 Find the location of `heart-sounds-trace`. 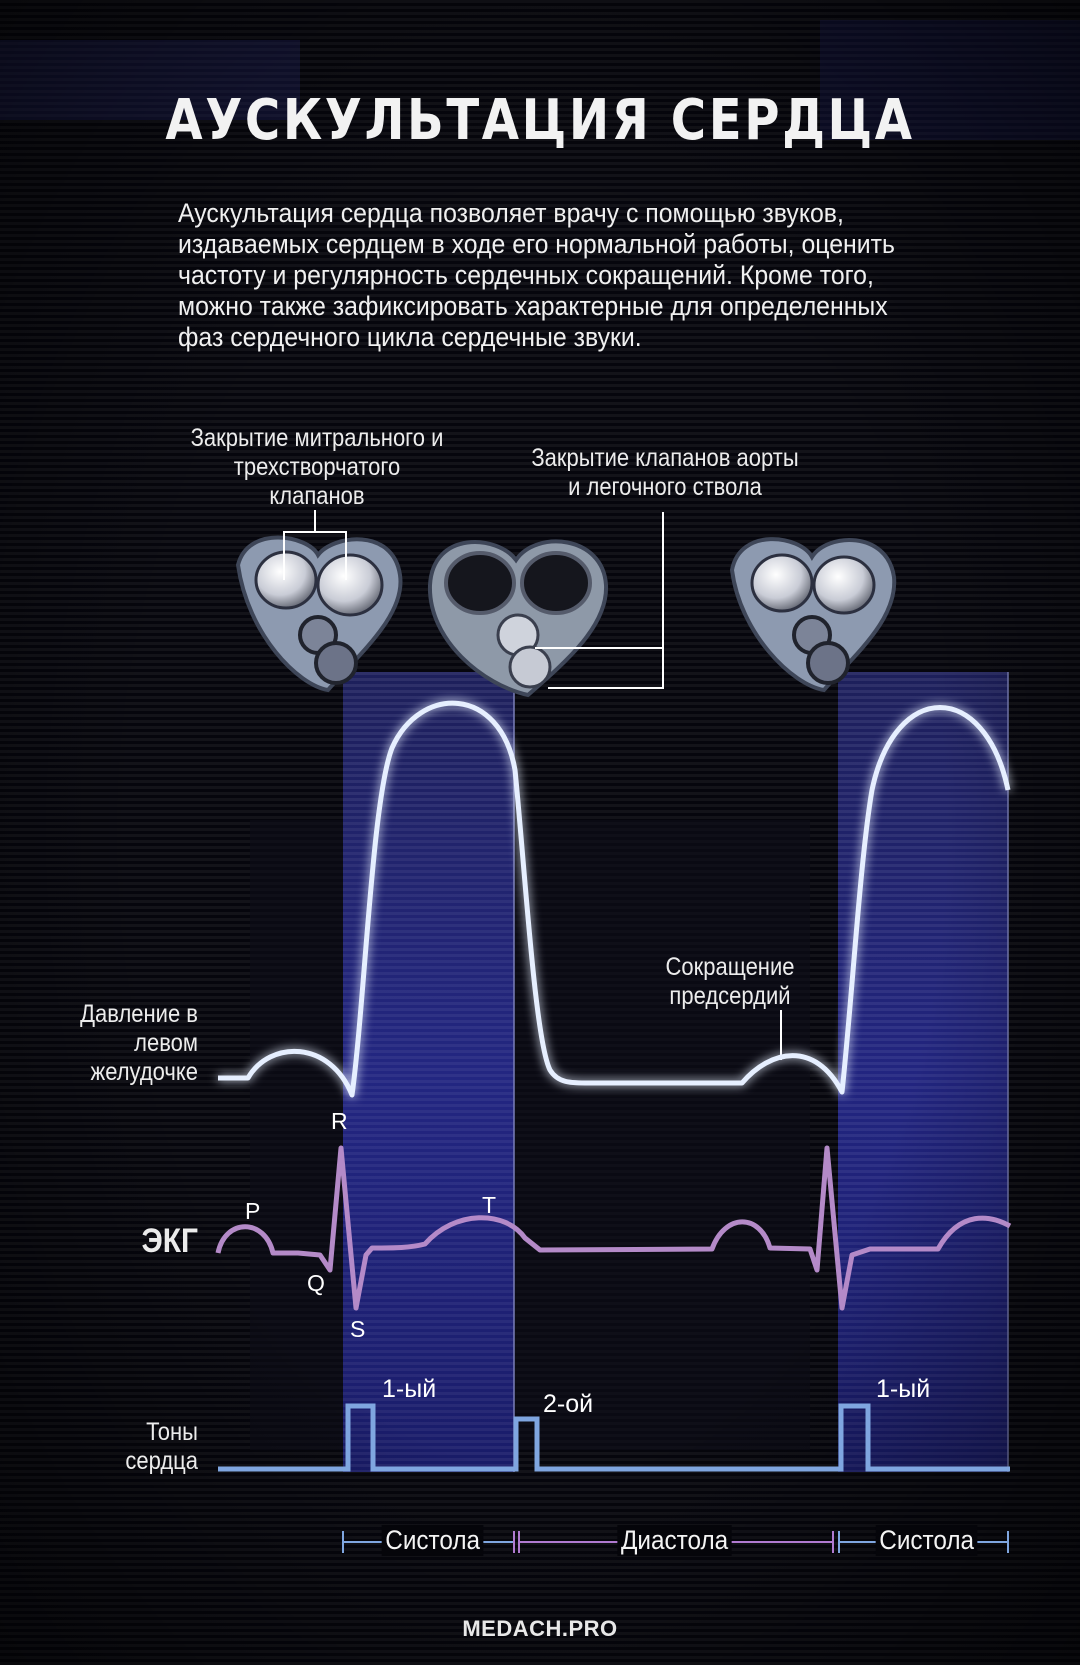

heart-sounds-trace is located at coordinates (614, 1437).